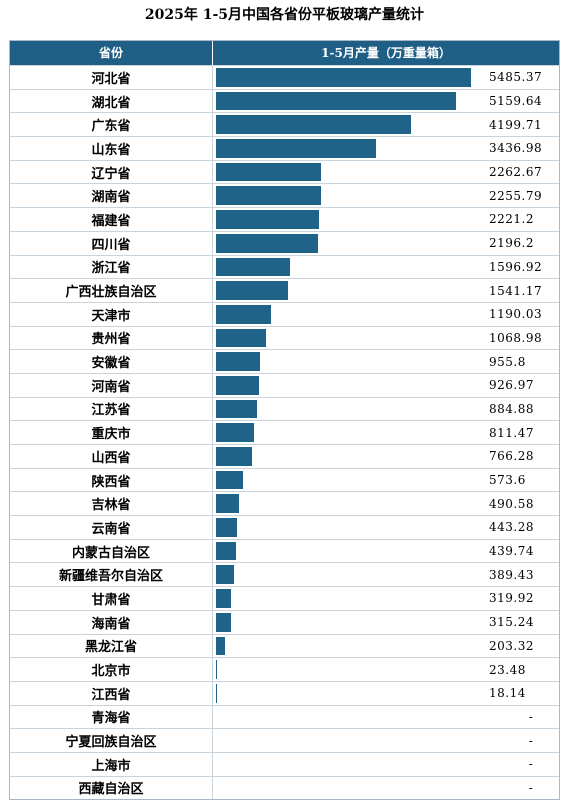  Describe the element at coordinates (511, 645) in the screenshot. I see `value-label: 203.32` at that location.